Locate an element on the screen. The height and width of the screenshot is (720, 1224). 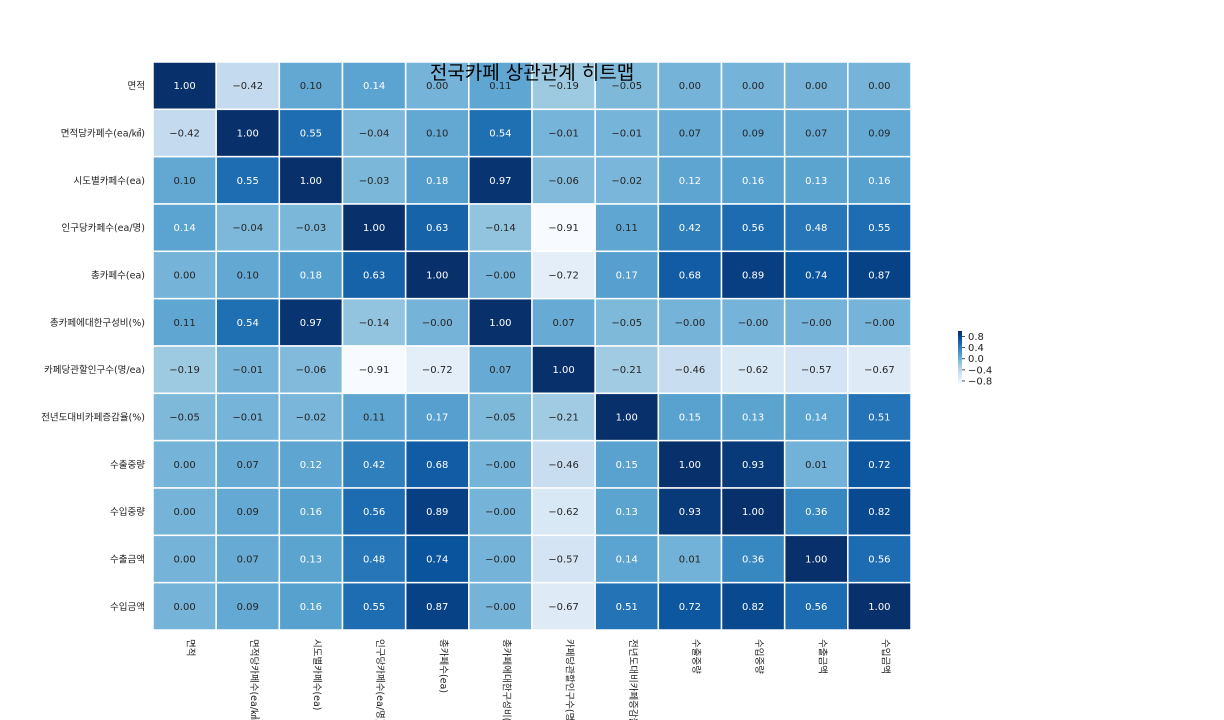
cell-value-label: 0.87 is located at coordinates (437, 607).